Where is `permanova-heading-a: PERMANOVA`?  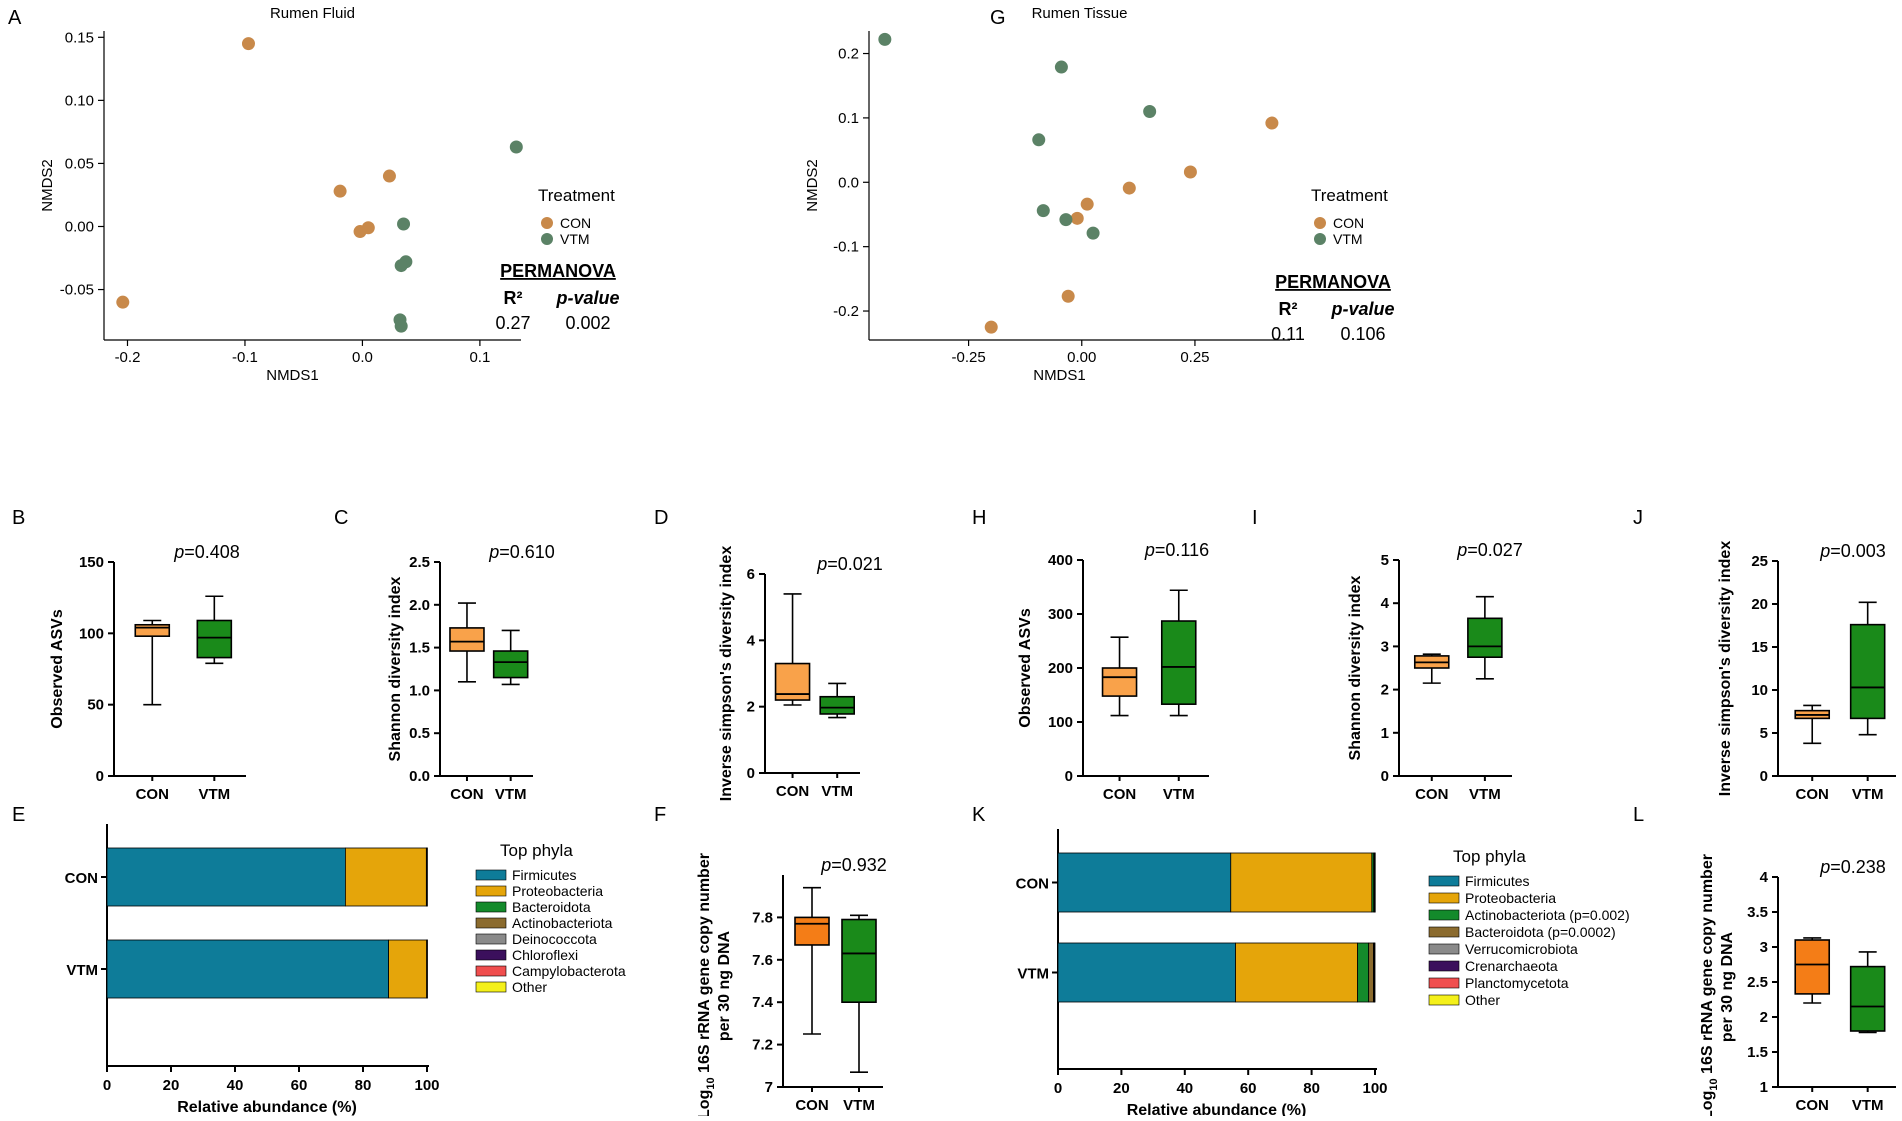 permanova-heading-a: PERMANOVA is located at coordinates (558, 271).